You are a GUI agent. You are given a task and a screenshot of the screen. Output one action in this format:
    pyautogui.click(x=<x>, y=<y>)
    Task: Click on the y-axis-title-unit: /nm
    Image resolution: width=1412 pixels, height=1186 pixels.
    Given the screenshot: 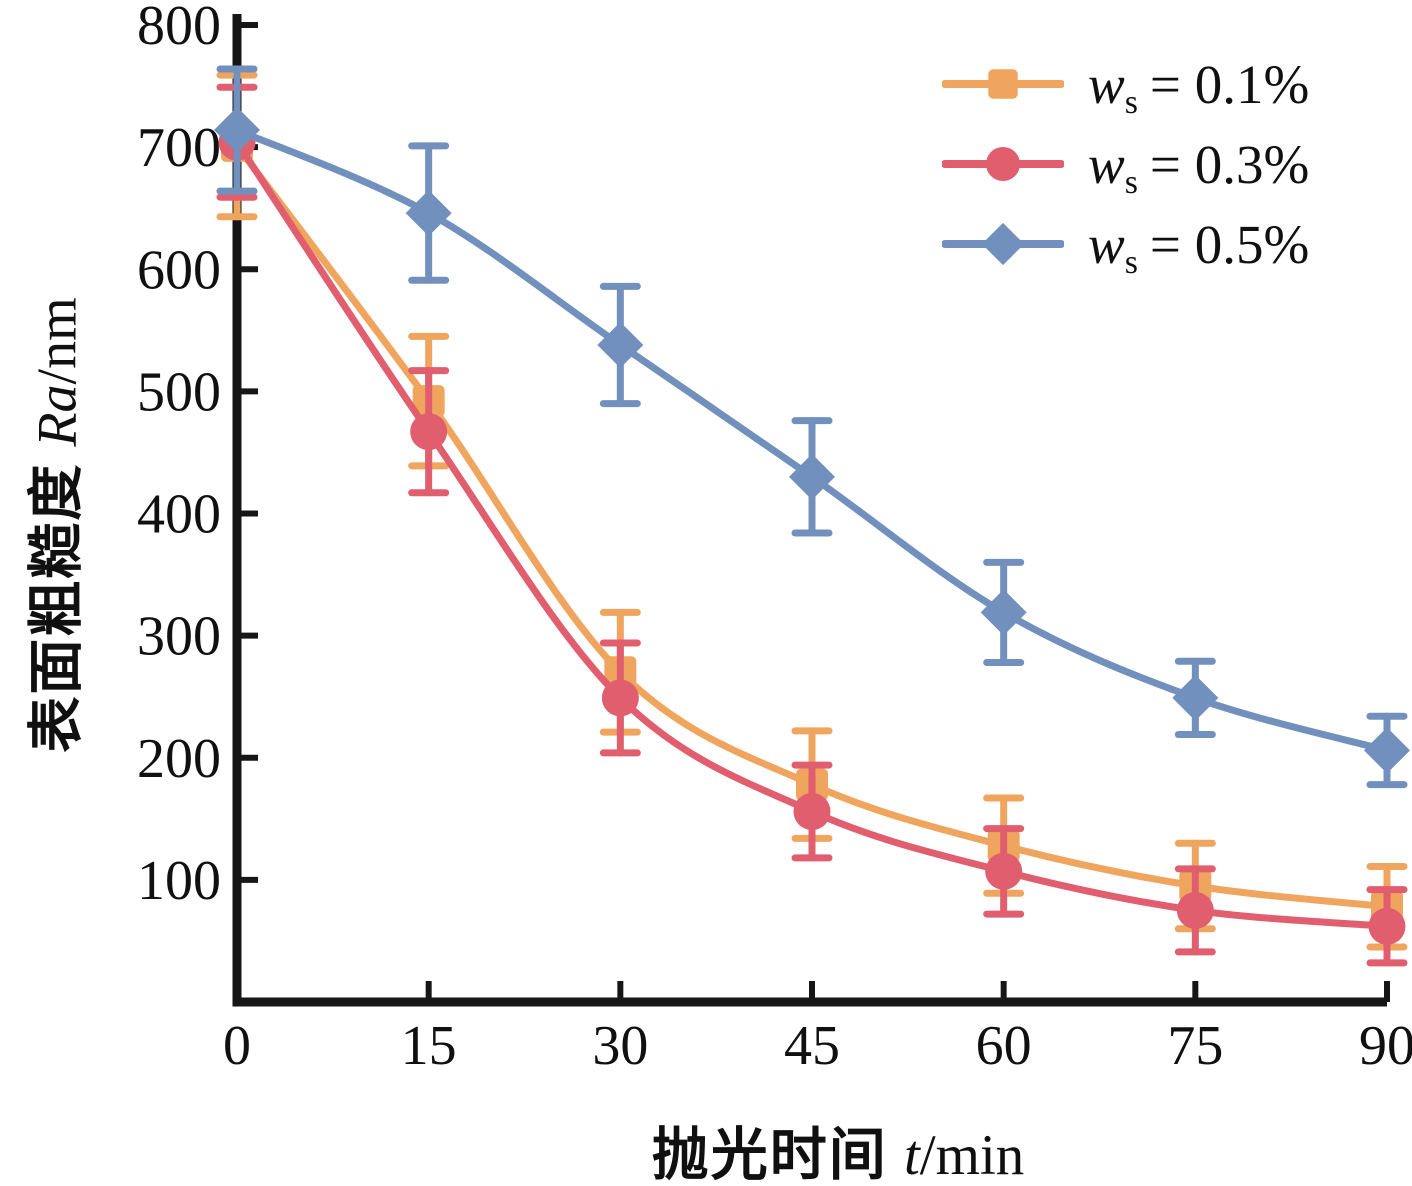 What is the action you would take?
    pyautogui.click(x=57, y=341)
    